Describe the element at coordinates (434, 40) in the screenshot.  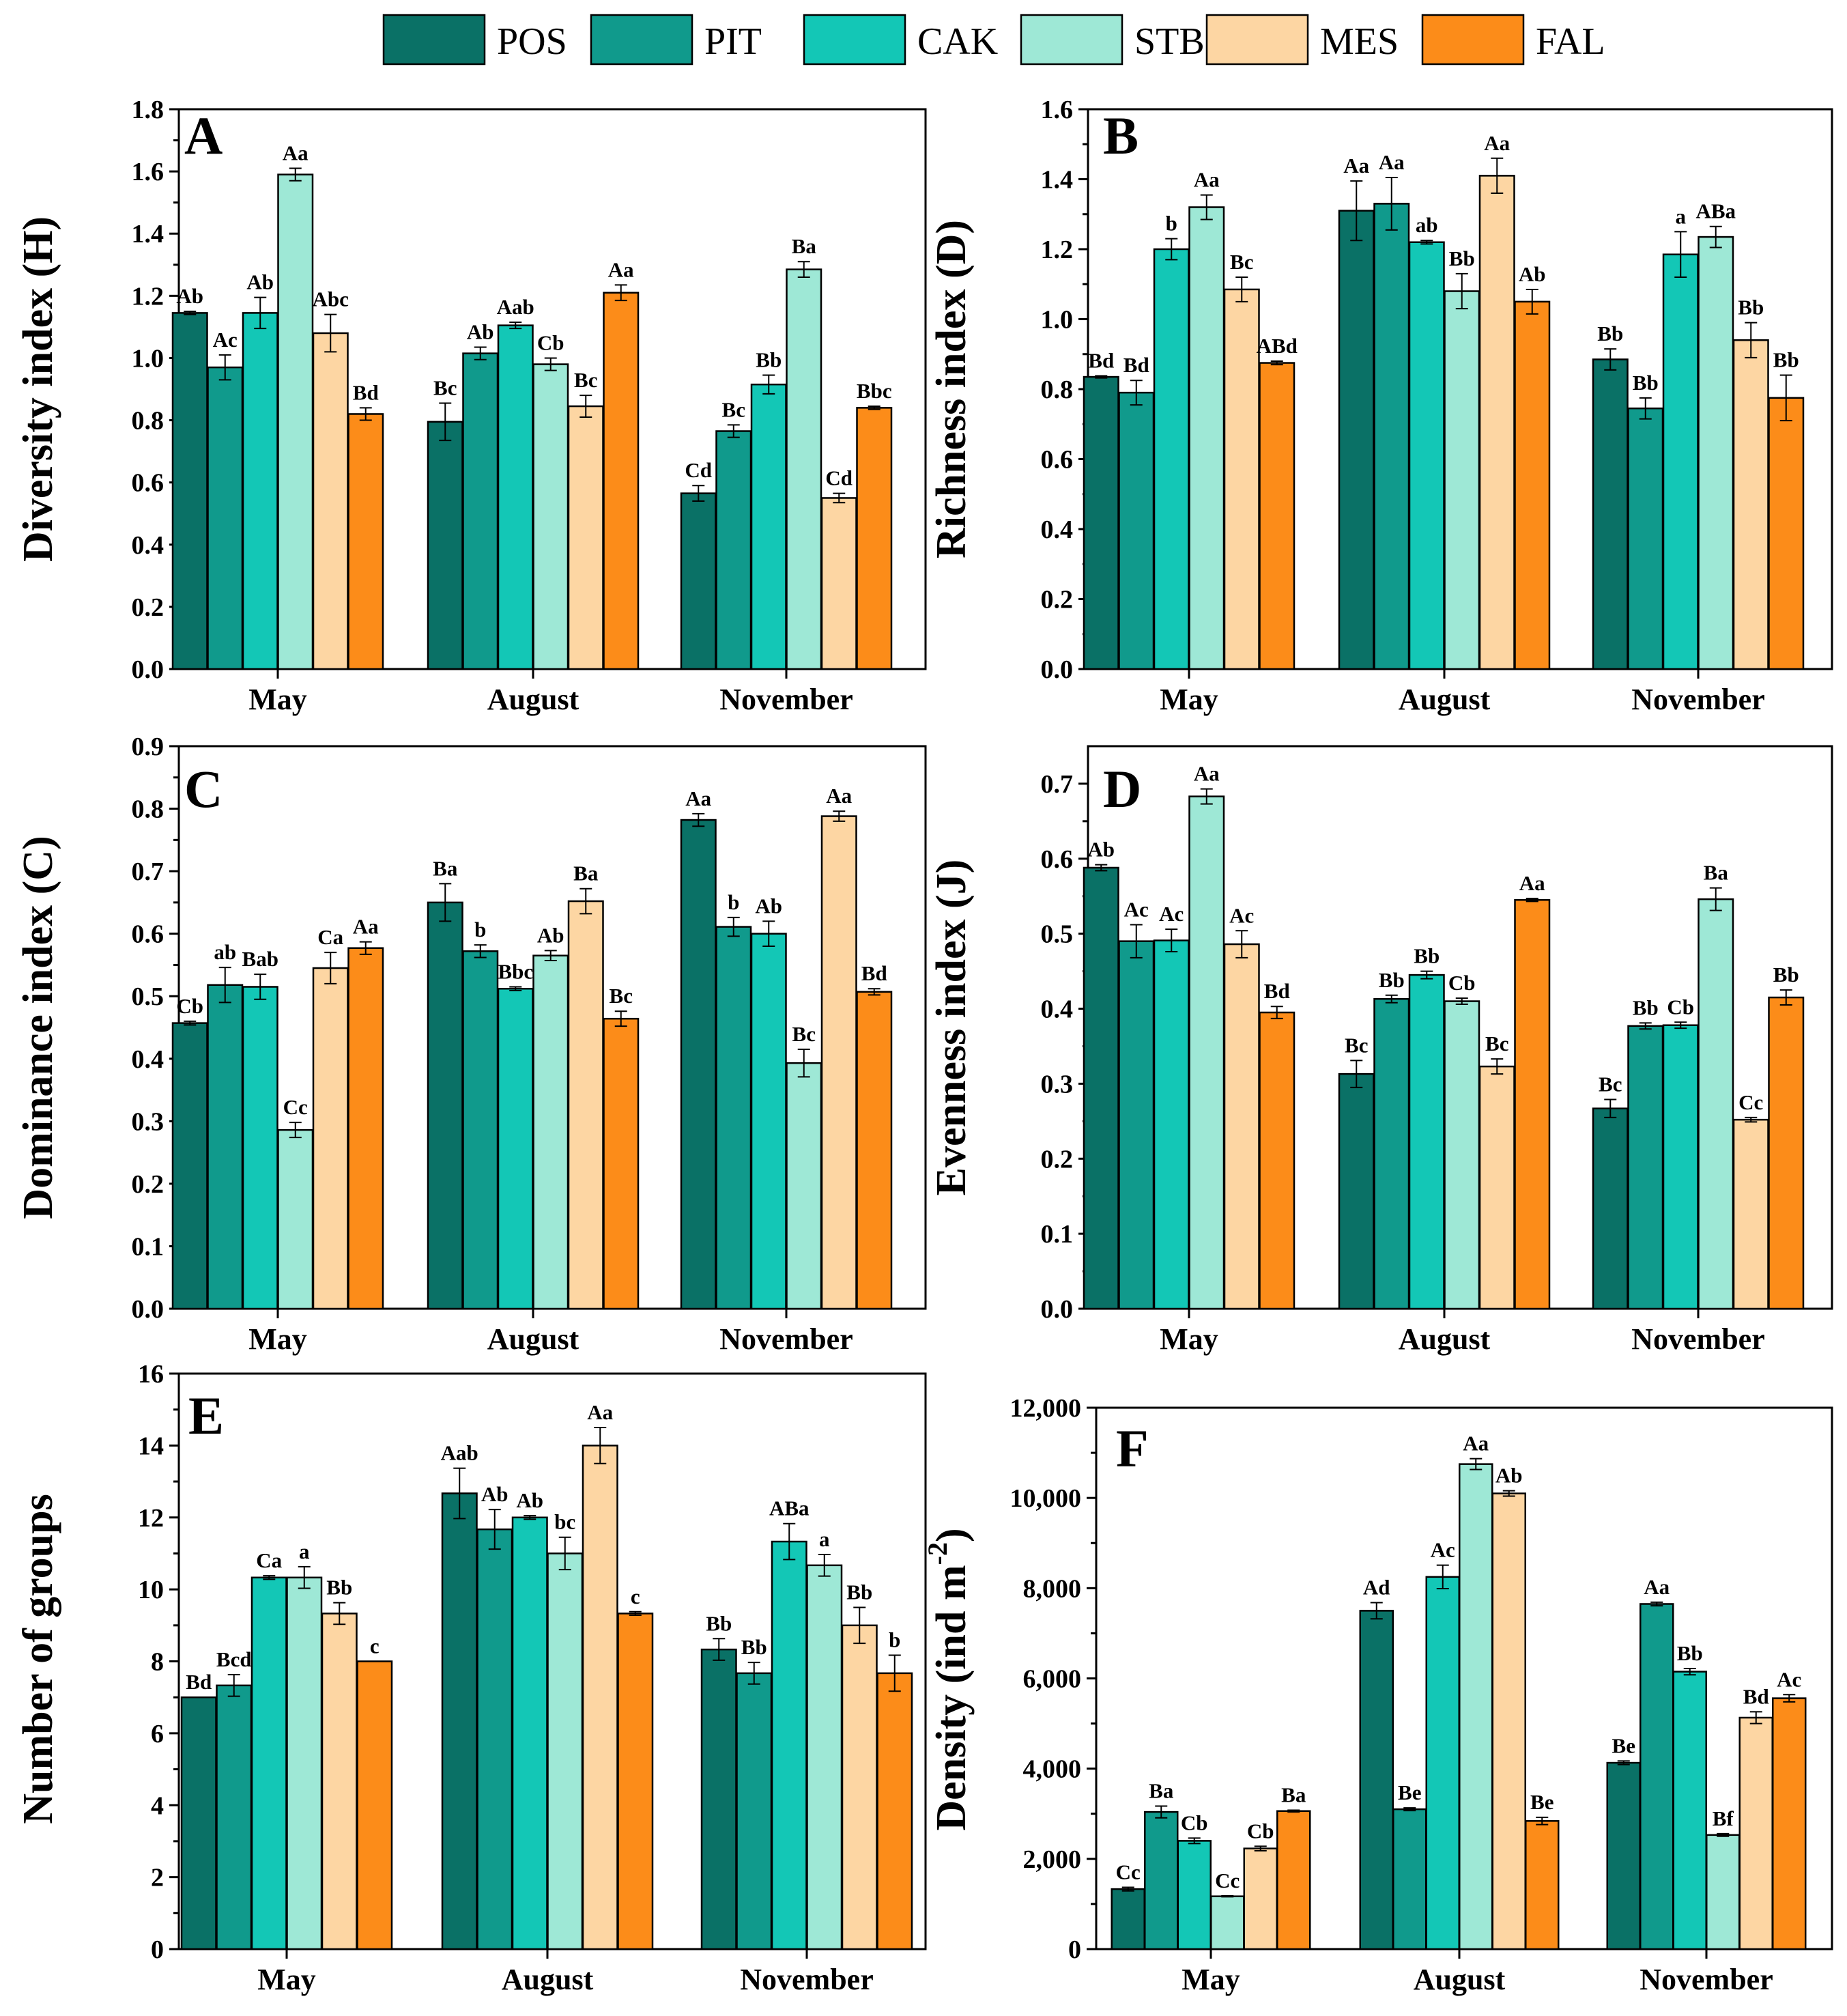
I see `legend-swatch-pos` at that location.